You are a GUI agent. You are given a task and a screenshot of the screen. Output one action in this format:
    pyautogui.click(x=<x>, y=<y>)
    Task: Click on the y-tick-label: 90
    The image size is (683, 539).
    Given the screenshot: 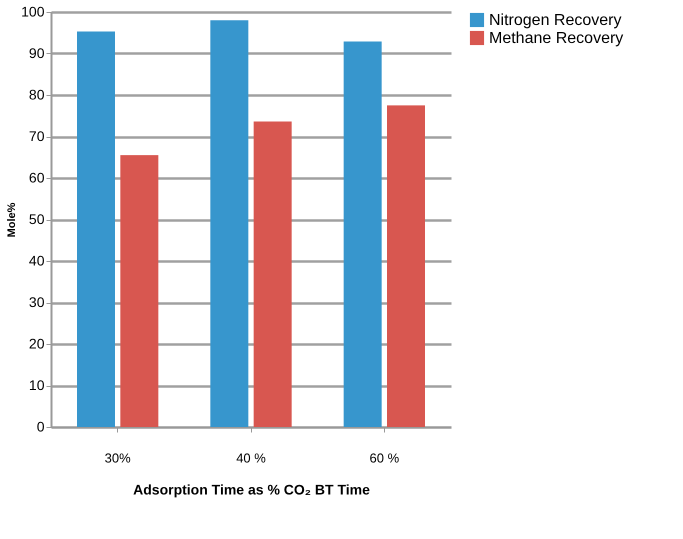 What is the action you would take?
    pyautogui.click(x=36, y=53)
    